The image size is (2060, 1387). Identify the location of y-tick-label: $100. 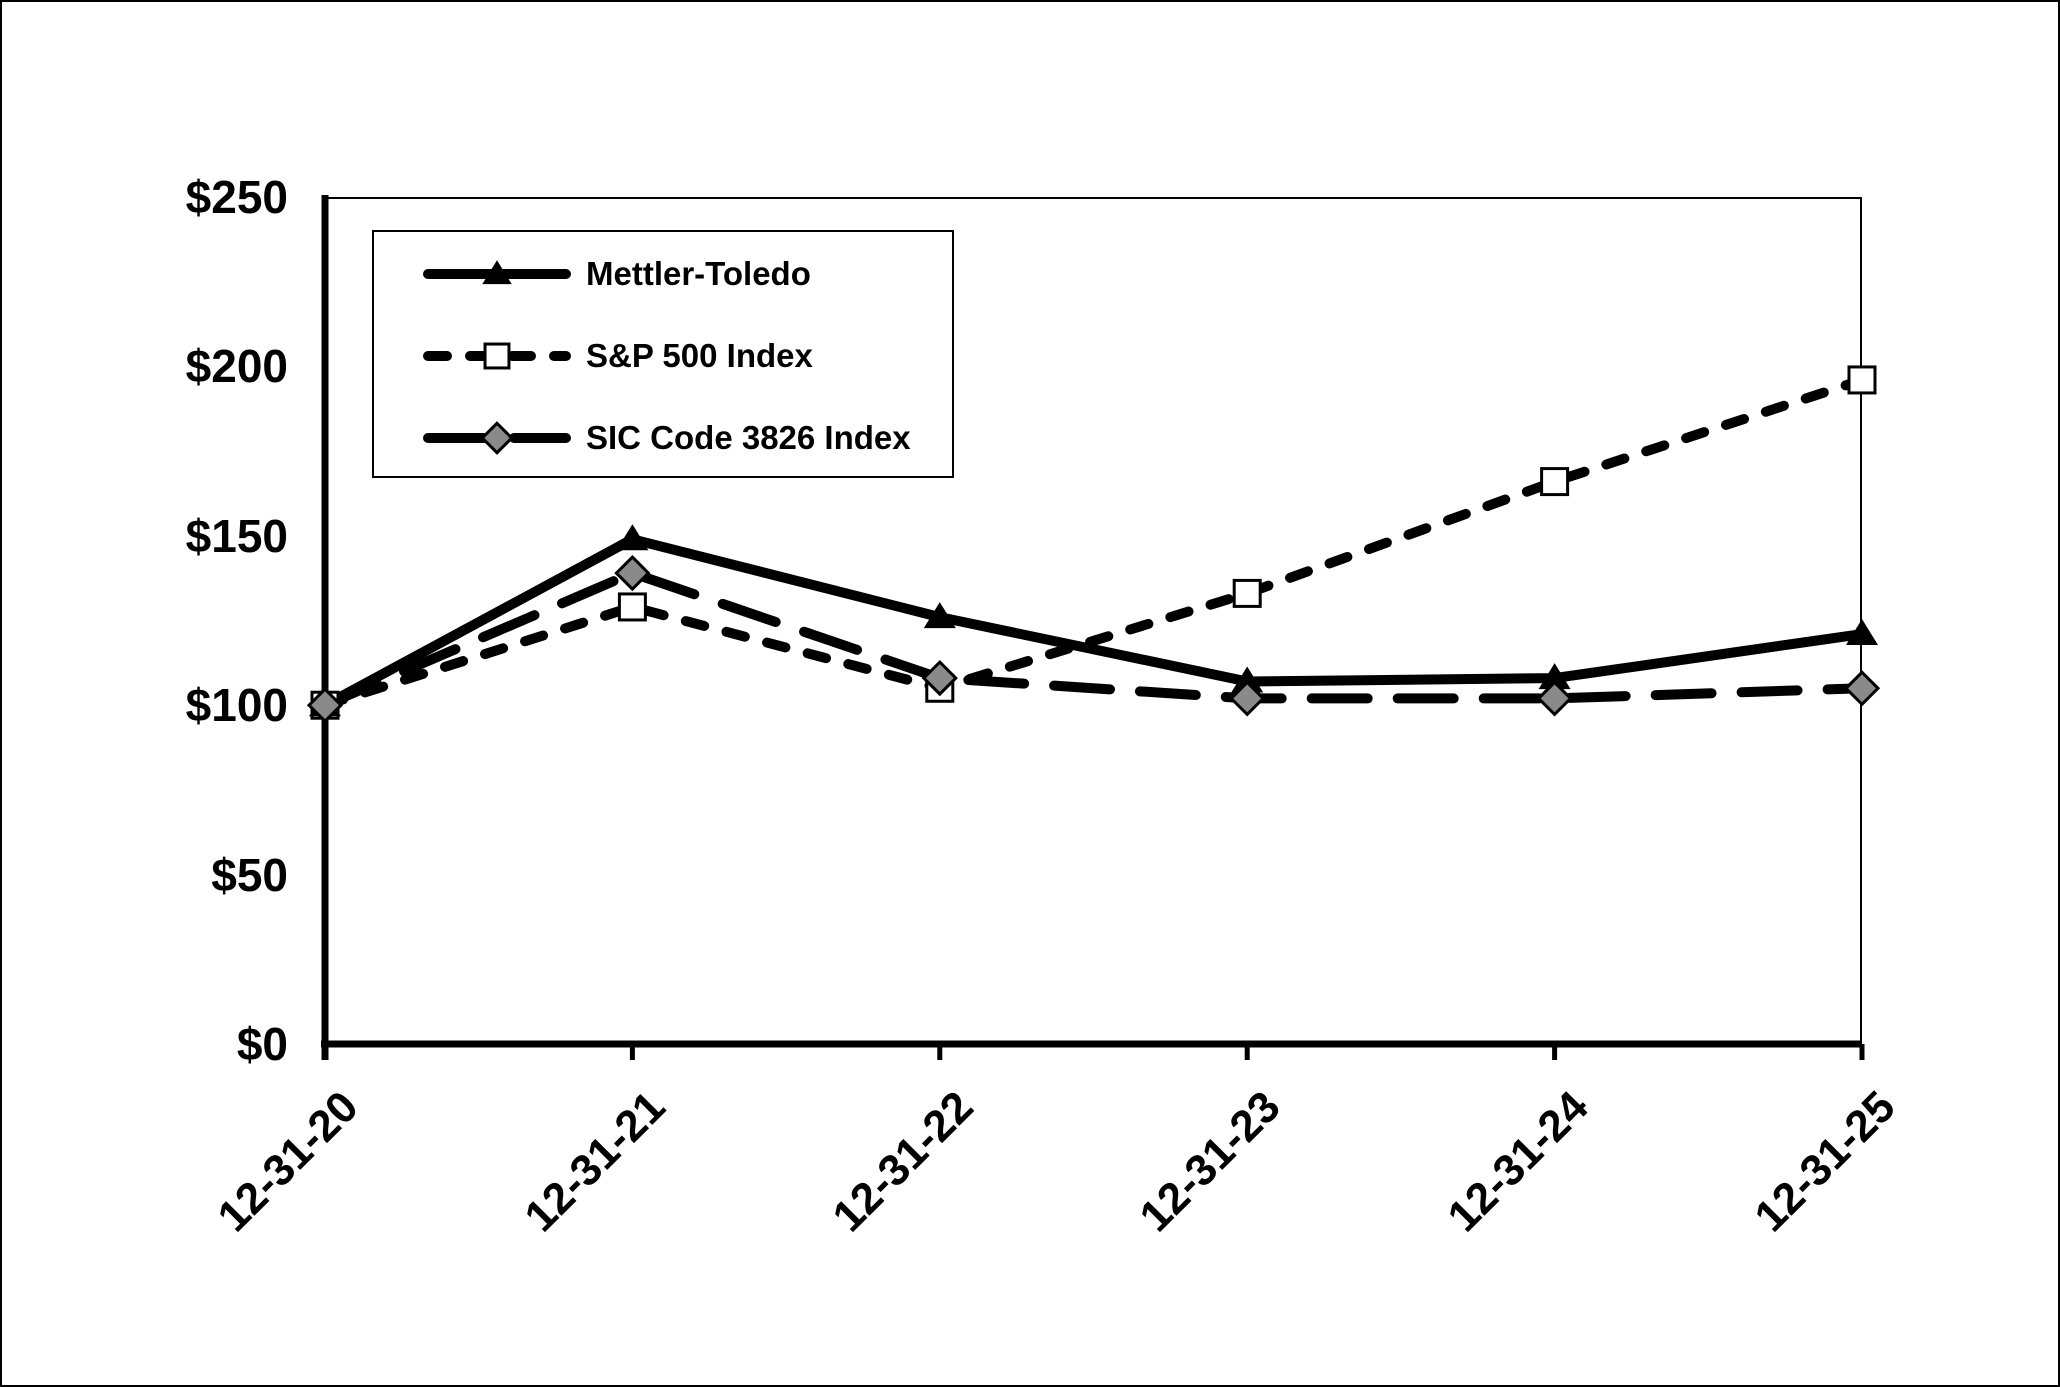
(236, 705).